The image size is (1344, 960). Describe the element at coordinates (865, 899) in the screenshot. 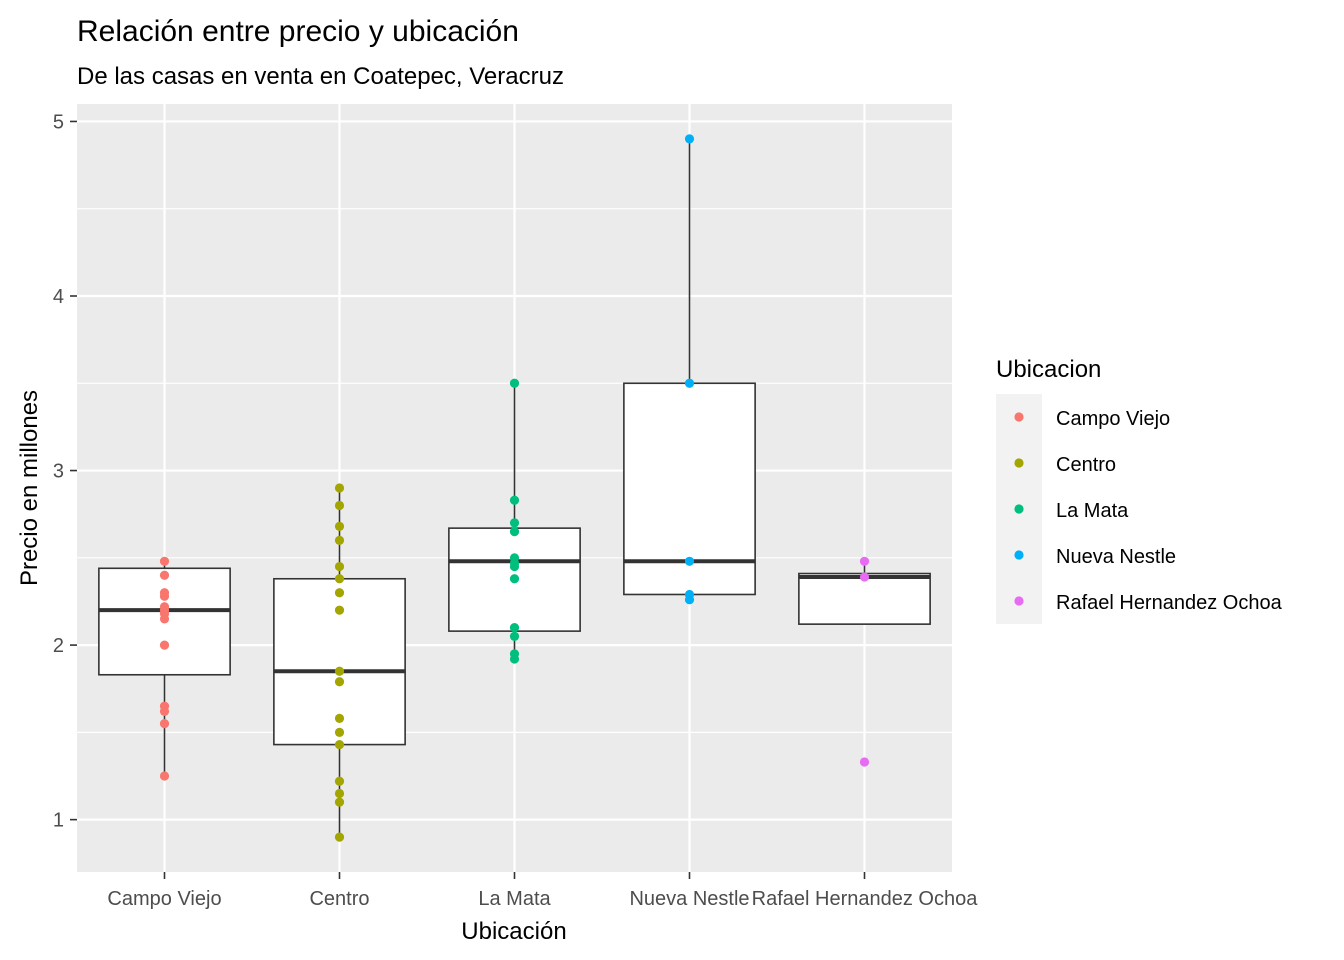

I see `x-tick-label: Rafael Hernandez Ochoa` at that location.